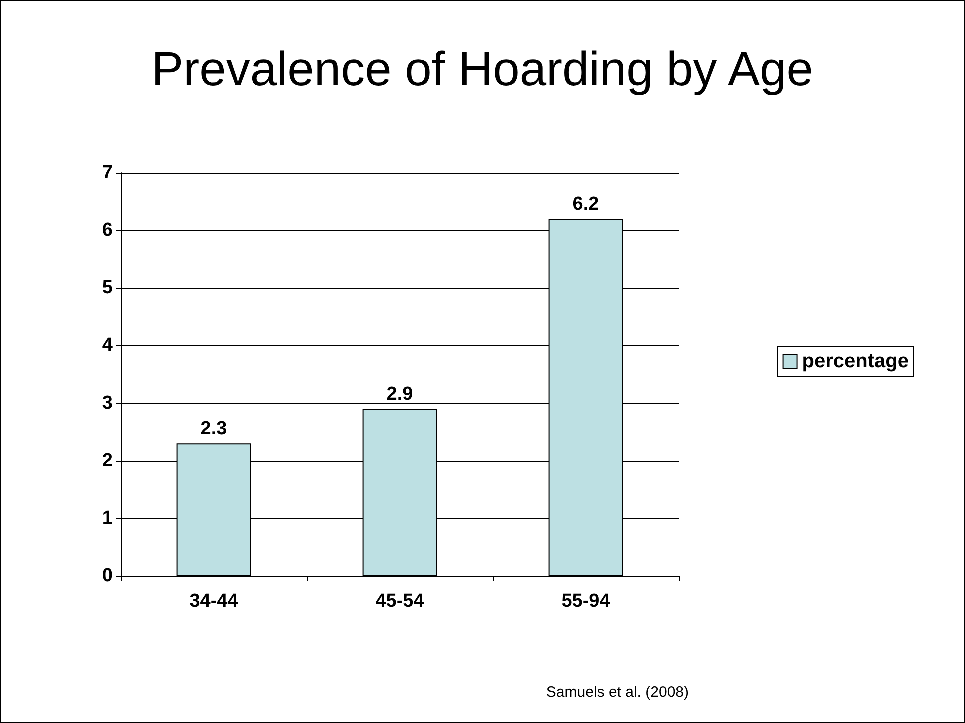 The width and height of the screenshot is (965, 723). What do you see at coordinates (618, 692) in the screenshot?
I see `text: Samuels et al. (2008)` at bounding box center [618, 692].